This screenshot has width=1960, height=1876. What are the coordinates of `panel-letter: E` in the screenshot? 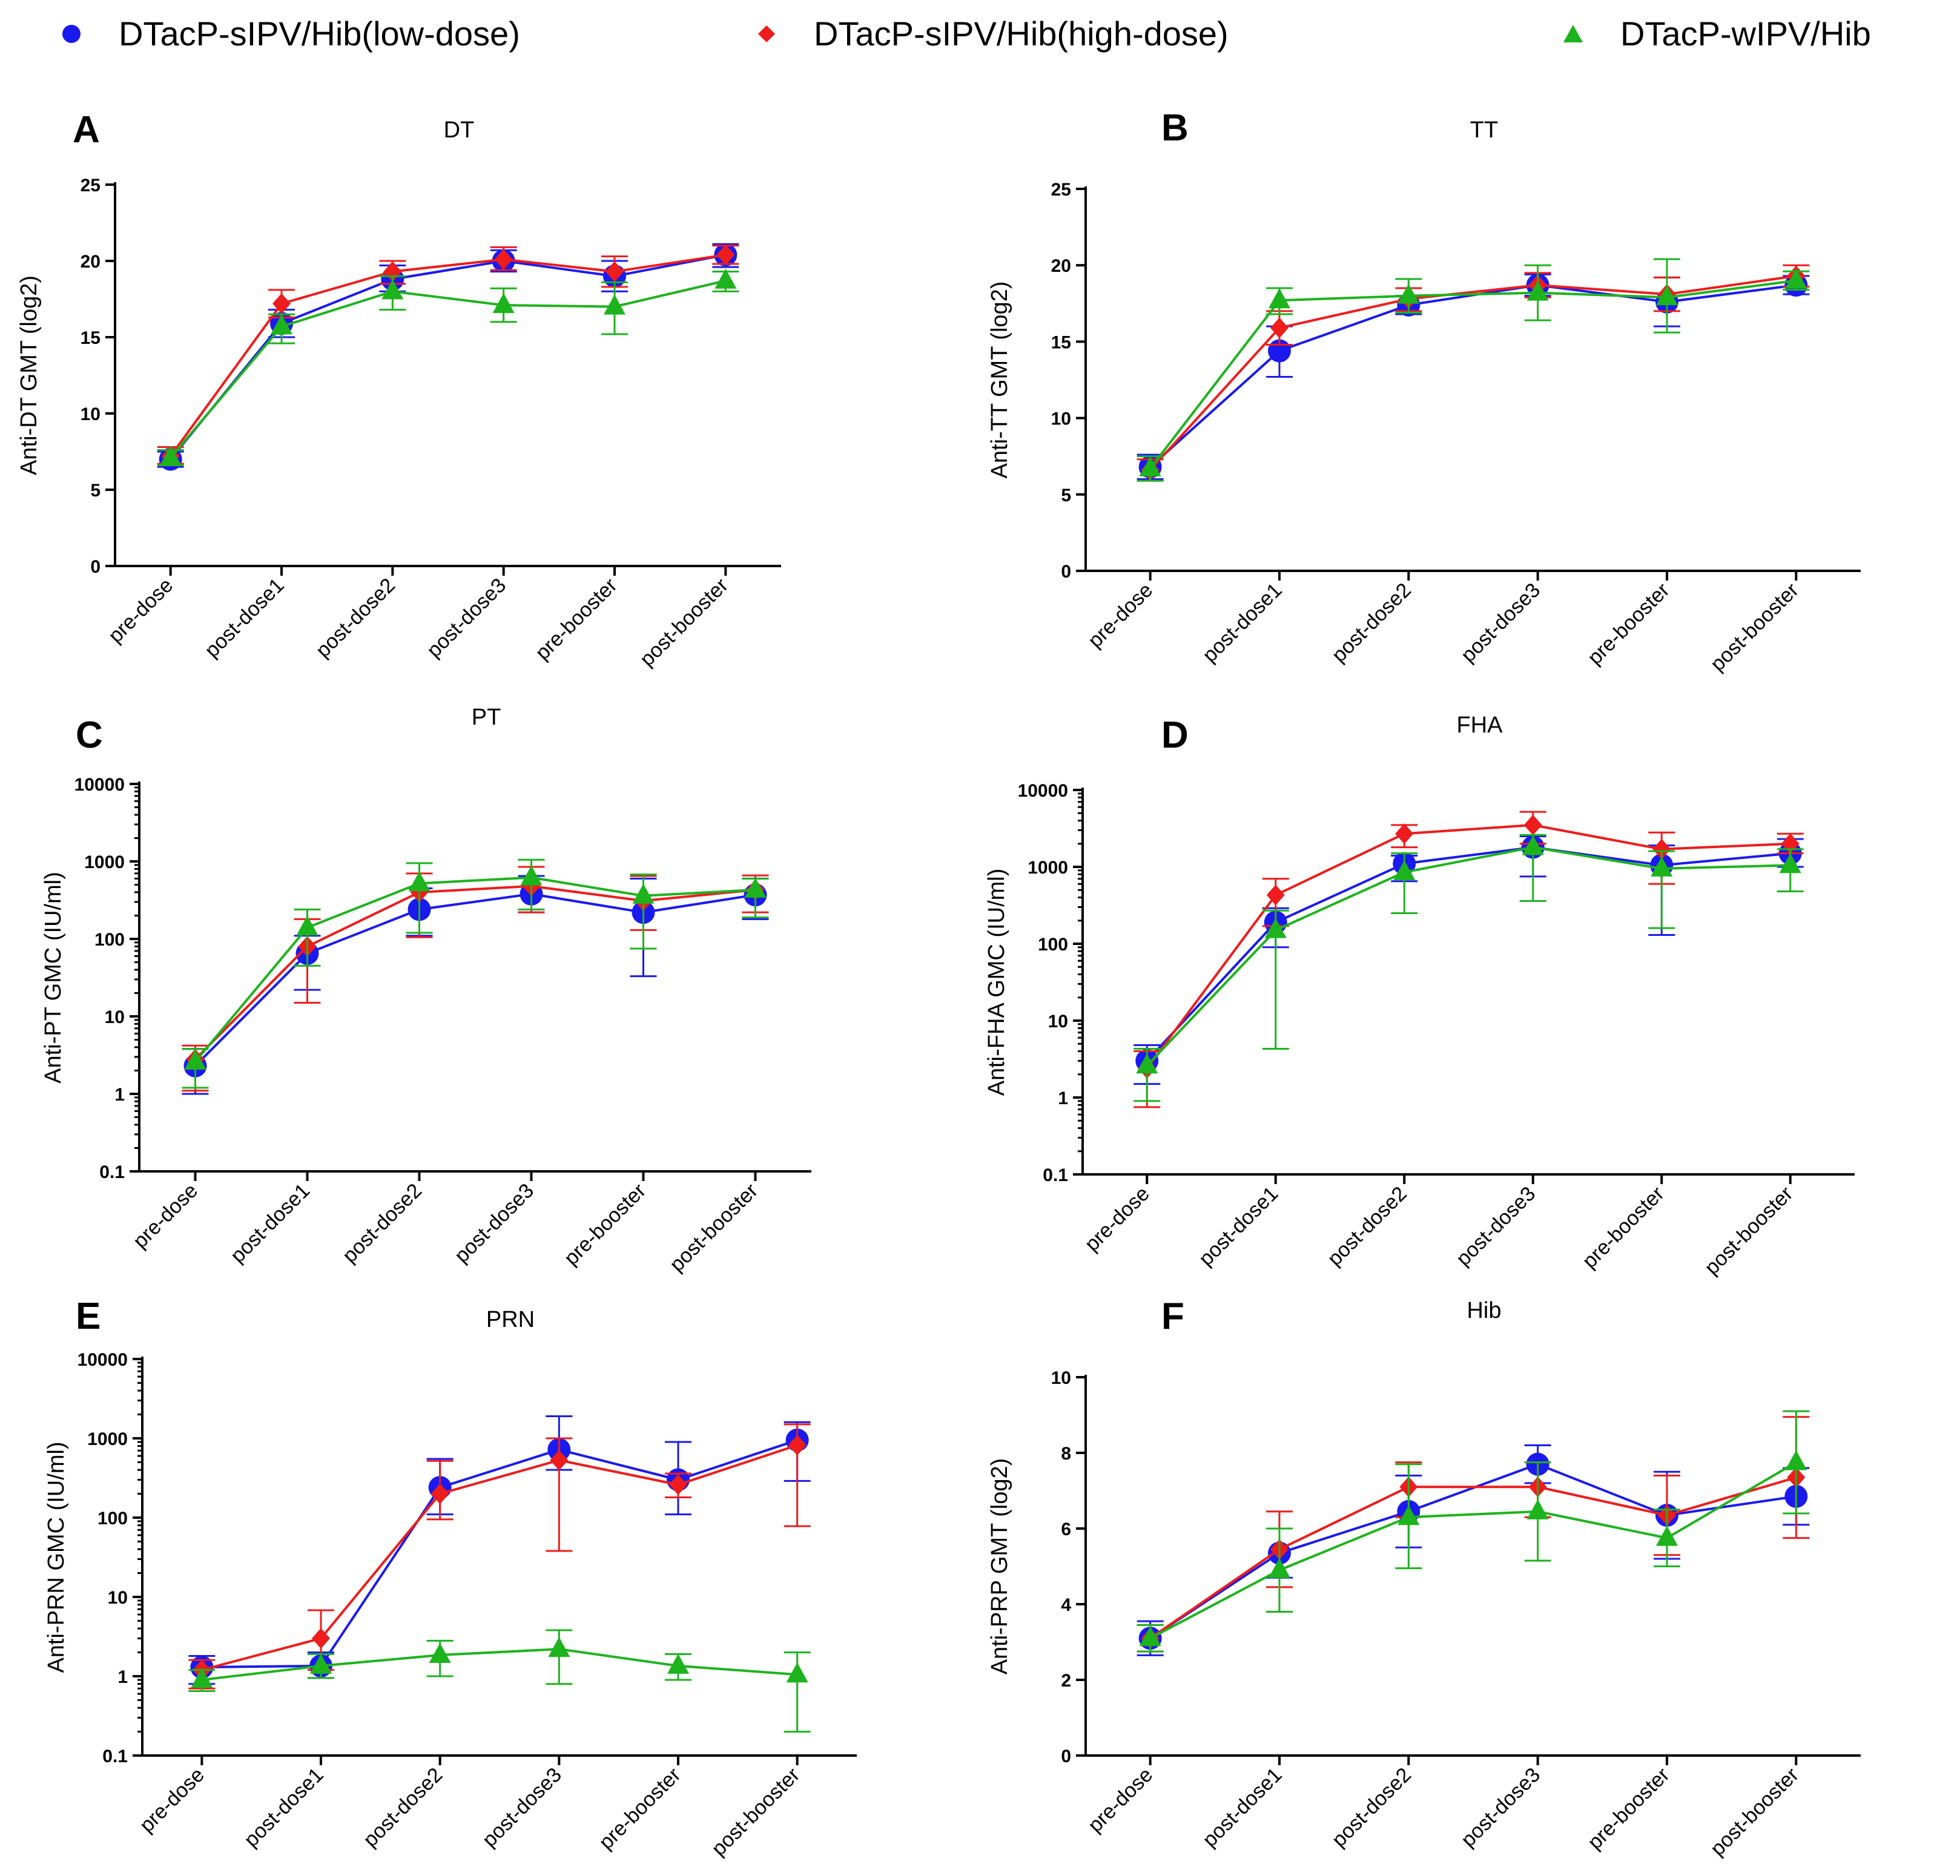 It's located at (89, 1316).